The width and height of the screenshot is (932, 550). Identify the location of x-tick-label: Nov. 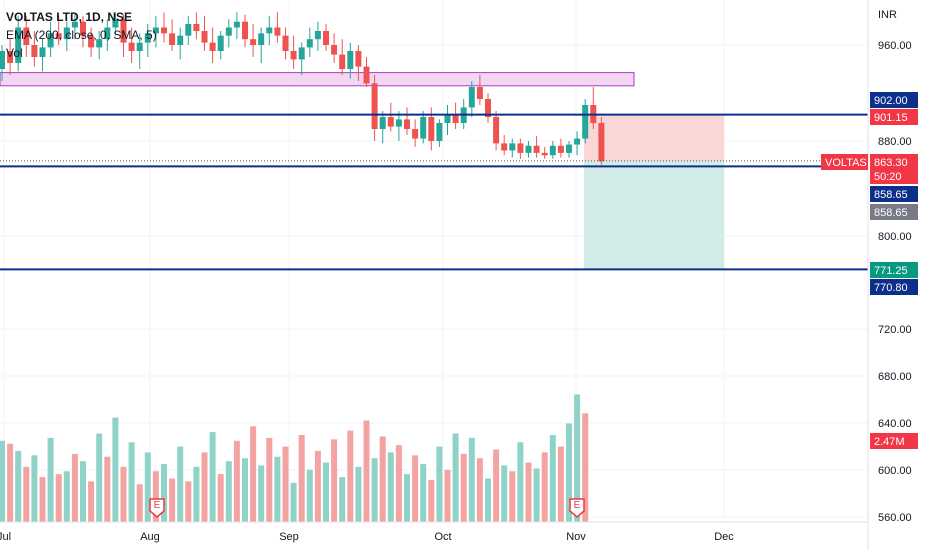
(576, 537).